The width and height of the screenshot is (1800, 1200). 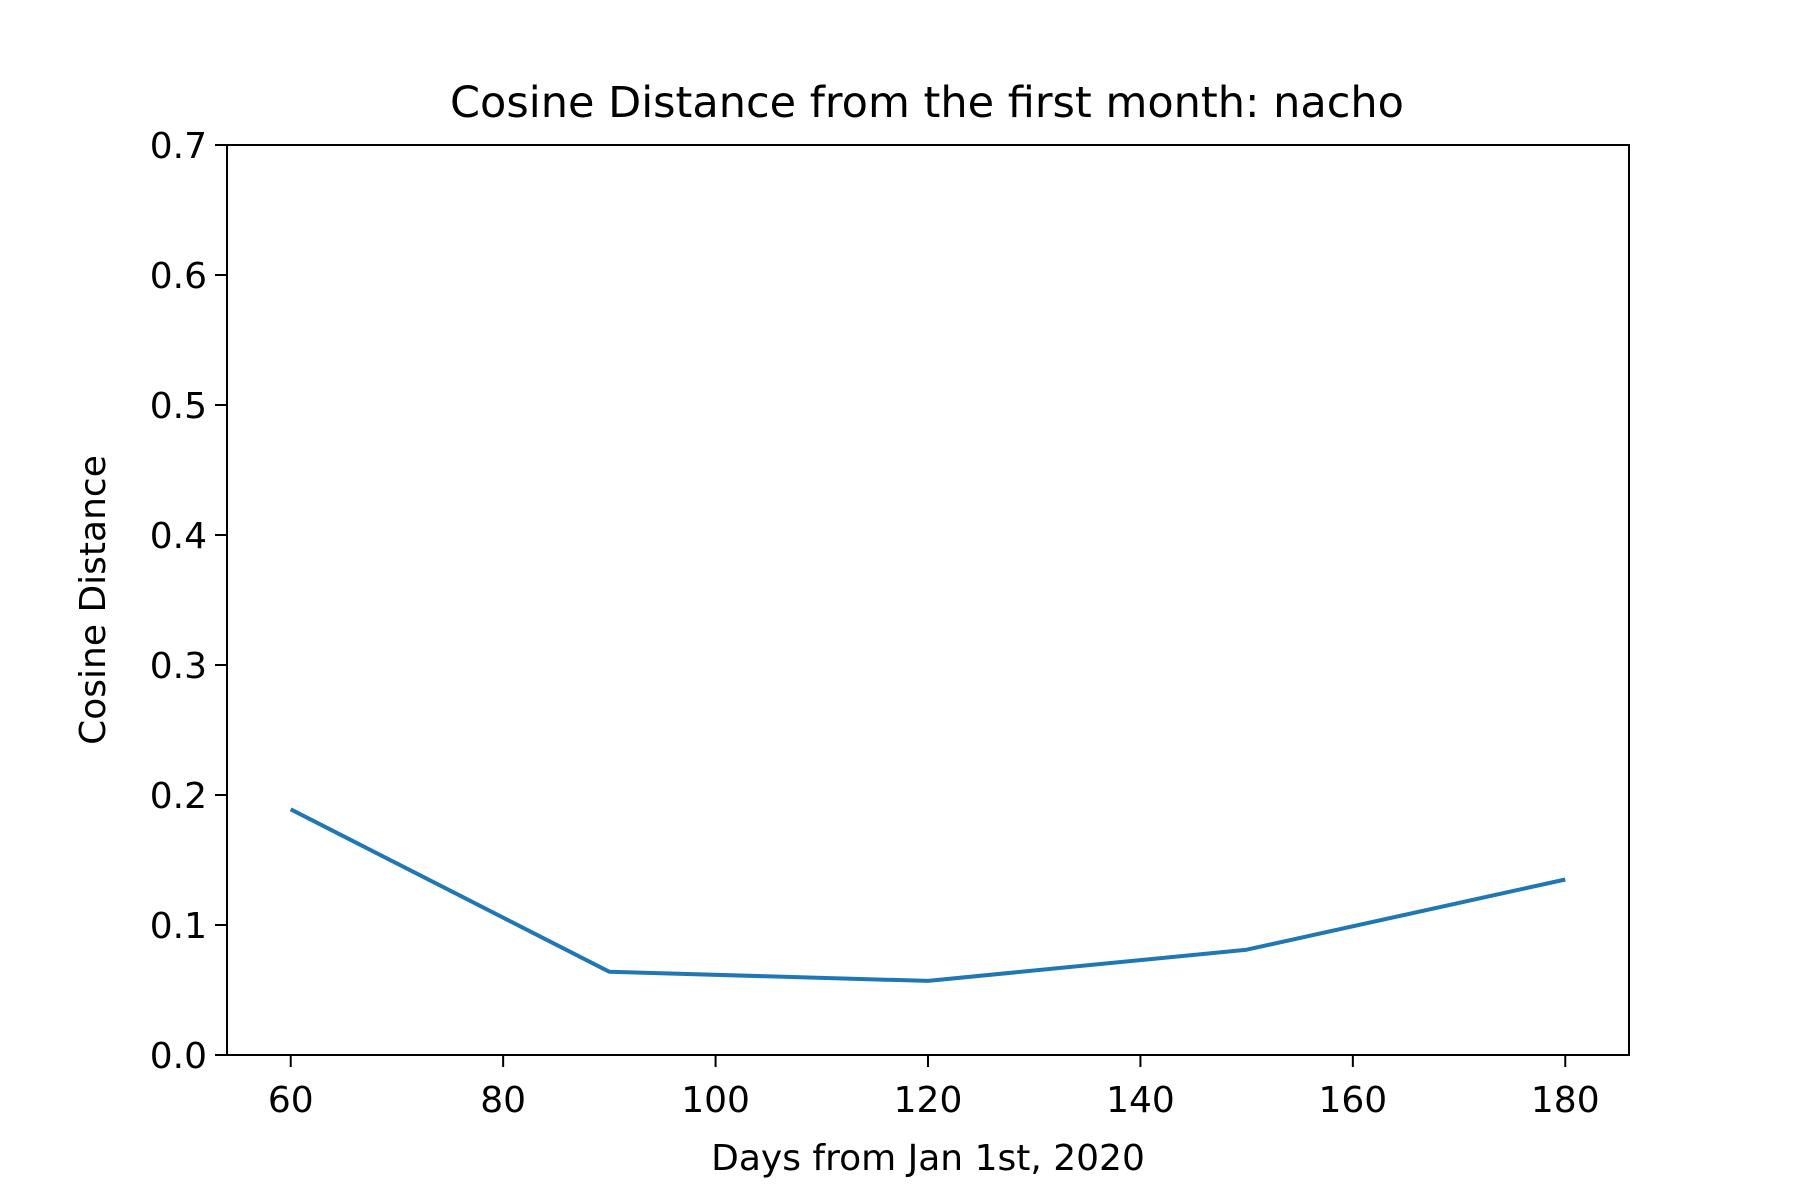 What do you see at coordinates (93, 600) in the screenshot?
I see `y-axis-label: Cosine Distance` at bounding box center [93, 600].